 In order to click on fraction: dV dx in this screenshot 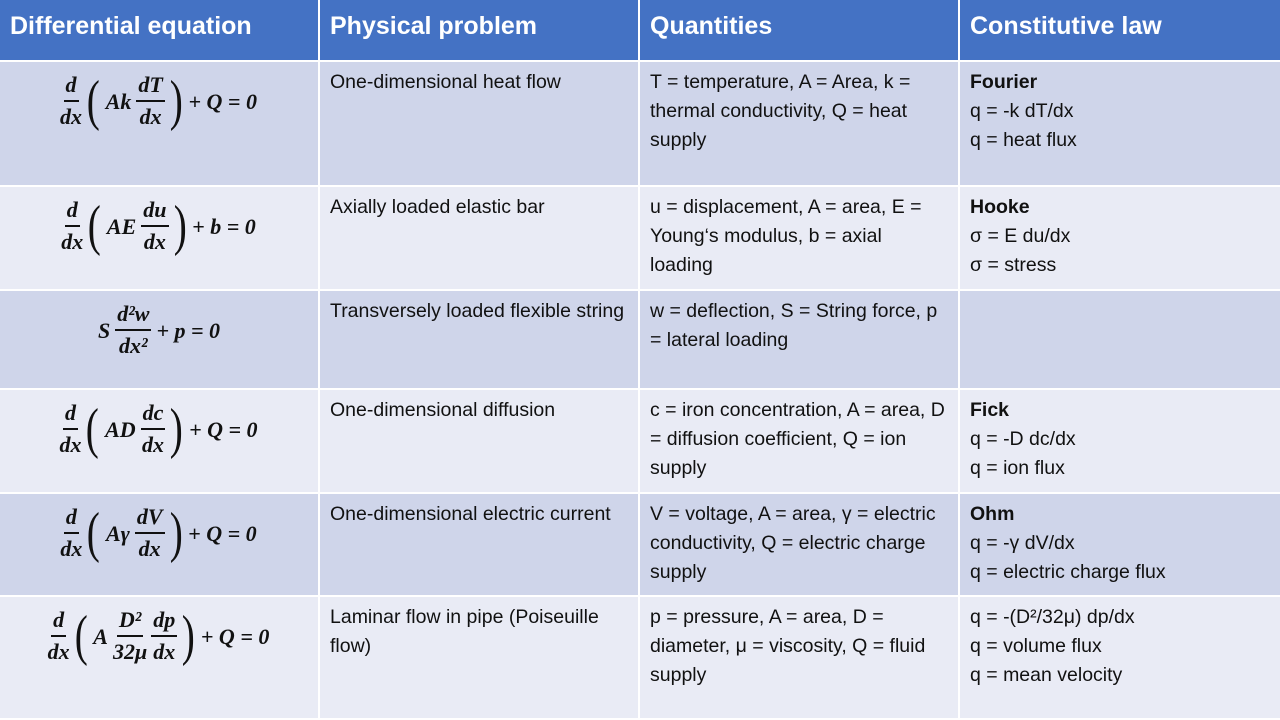, I will do `click(149, 533)`.